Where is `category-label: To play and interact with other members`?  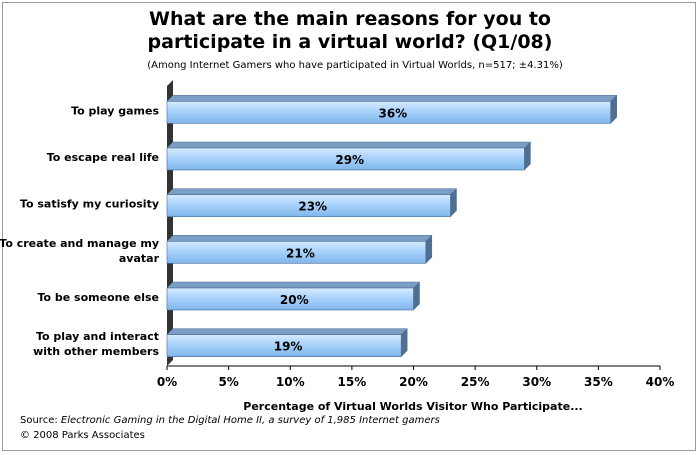
category-label: To play and interact with other members is located at coordinates (96, 344).